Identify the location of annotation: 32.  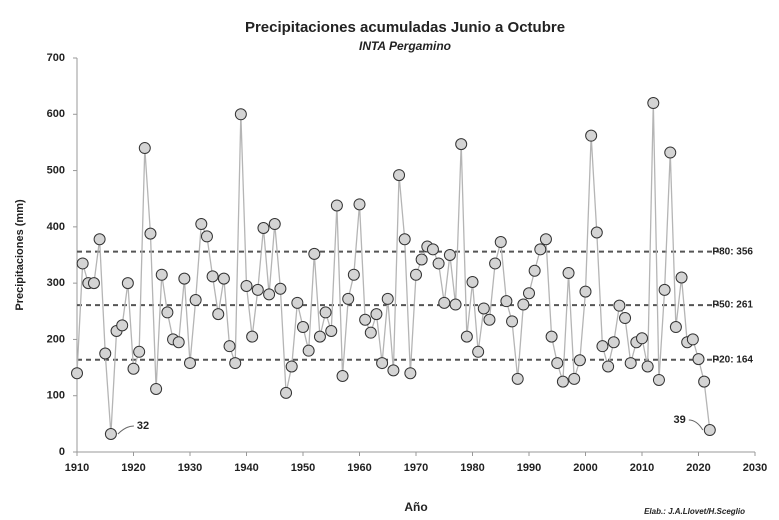
(143, 426).